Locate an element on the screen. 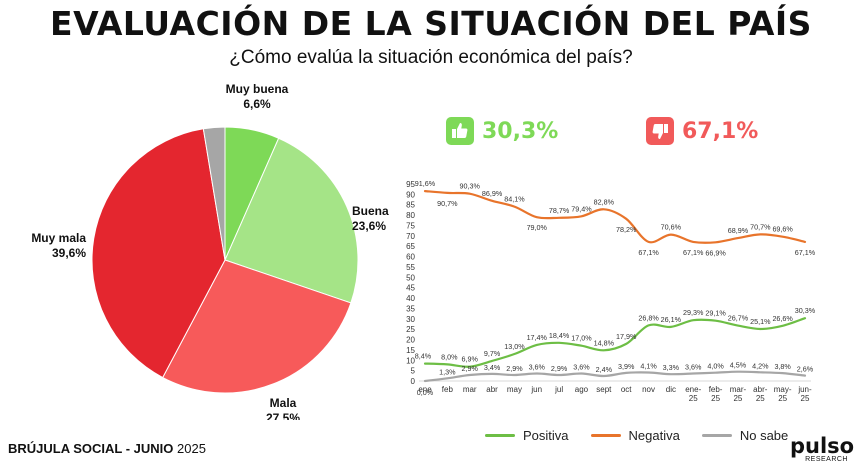 The width and height of the screenshot is (862, 472). data-label: 2,6% is located at coordinates (805, 369).